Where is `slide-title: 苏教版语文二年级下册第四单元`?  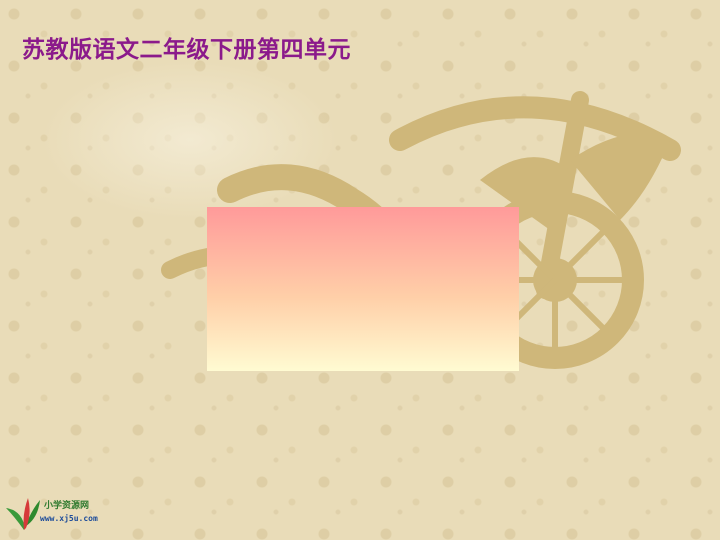
slide-title: 苏教版语文二年级下册第四单元 is located at coordinates (186, 50).